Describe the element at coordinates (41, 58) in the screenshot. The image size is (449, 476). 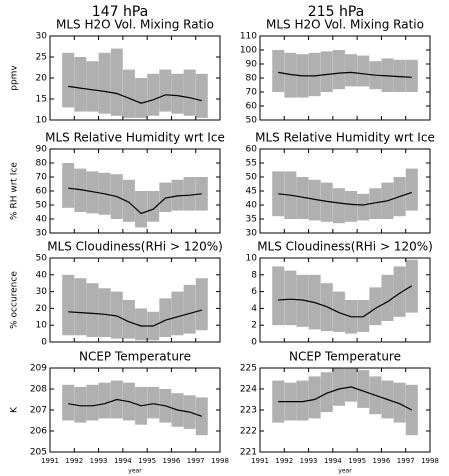
I see `y-tick-label: 25` at that location.